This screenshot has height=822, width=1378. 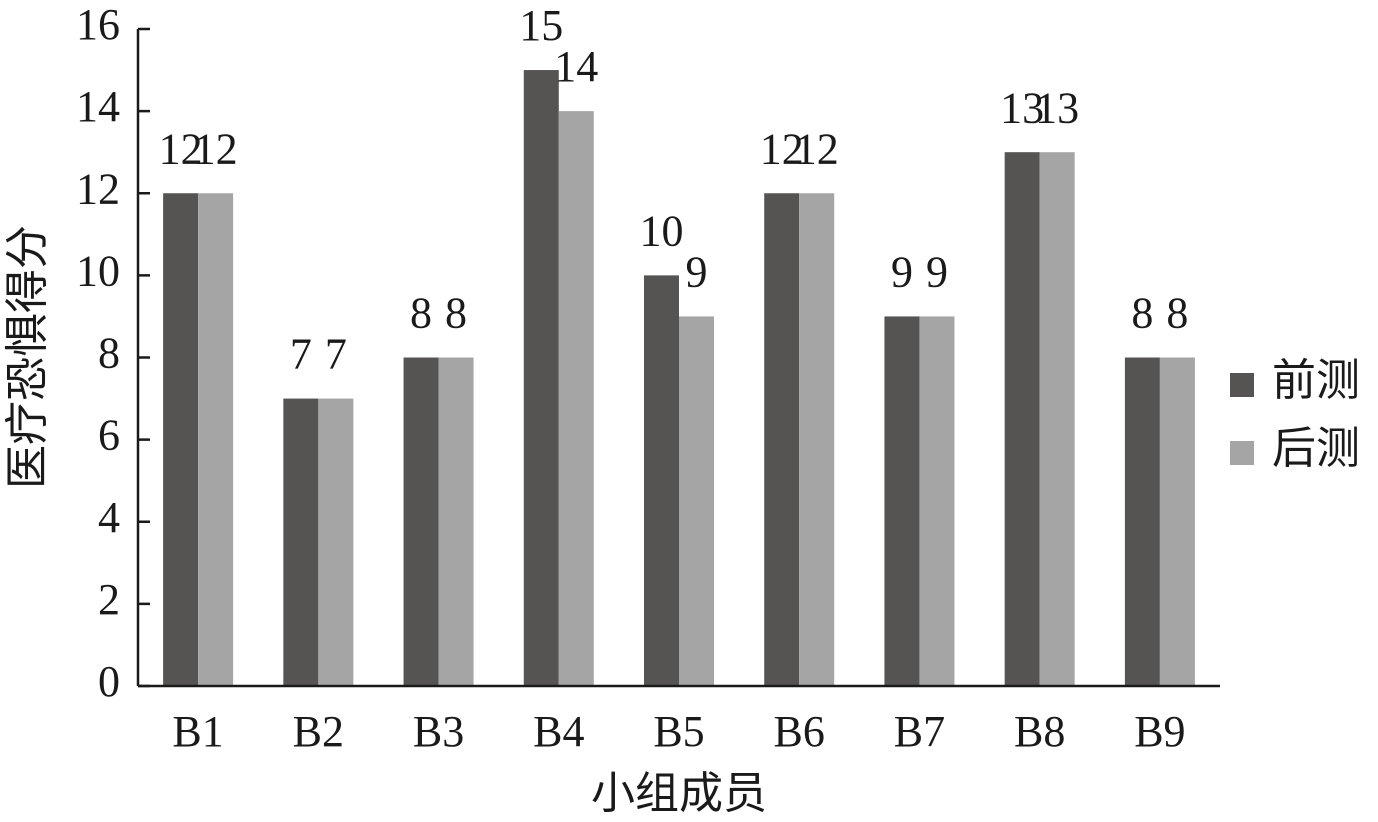 I want to click on legend-label: 前测, so click(x=1316, y=380).